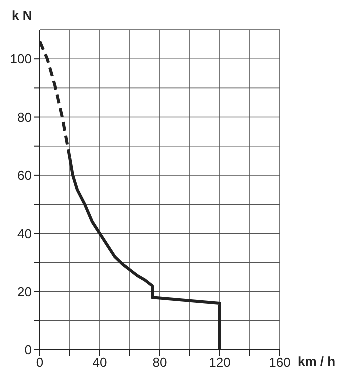 This screenshot has height=391, width=347. Describe the element at coordinates (28, 350) in the screenshot. I see `y-tick-label: 0` at that location.